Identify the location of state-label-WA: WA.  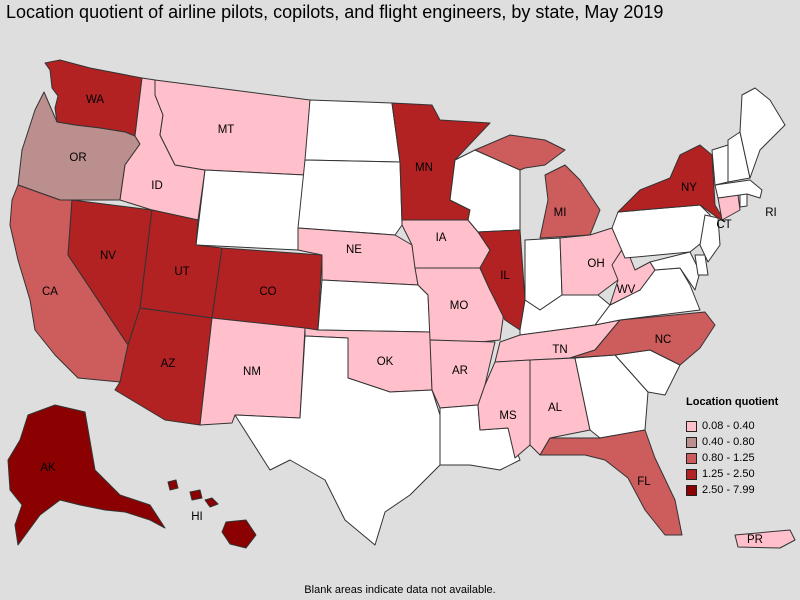
(95, 100).